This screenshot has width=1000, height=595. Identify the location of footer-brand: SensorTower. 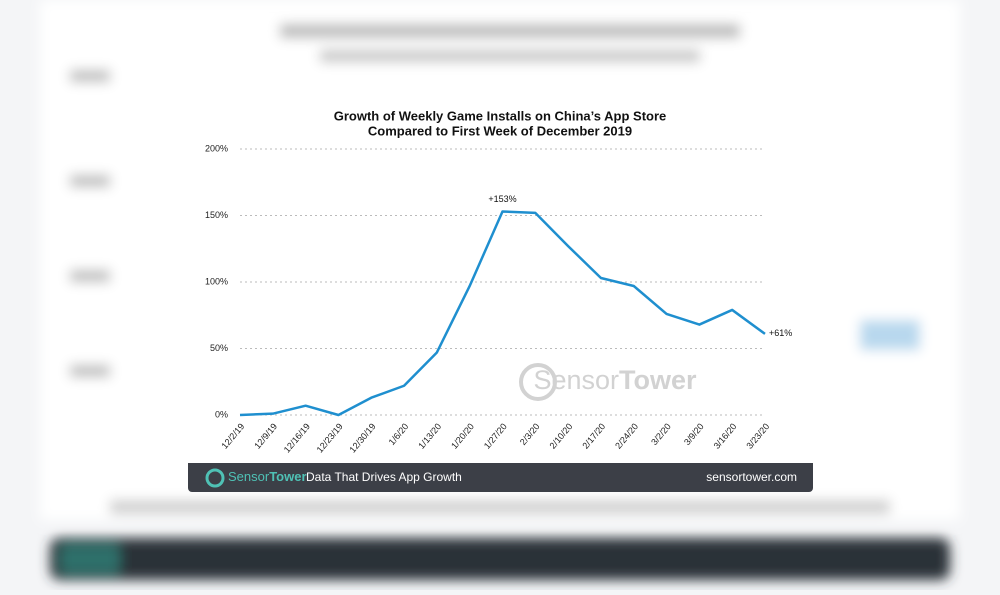
(267, 476).